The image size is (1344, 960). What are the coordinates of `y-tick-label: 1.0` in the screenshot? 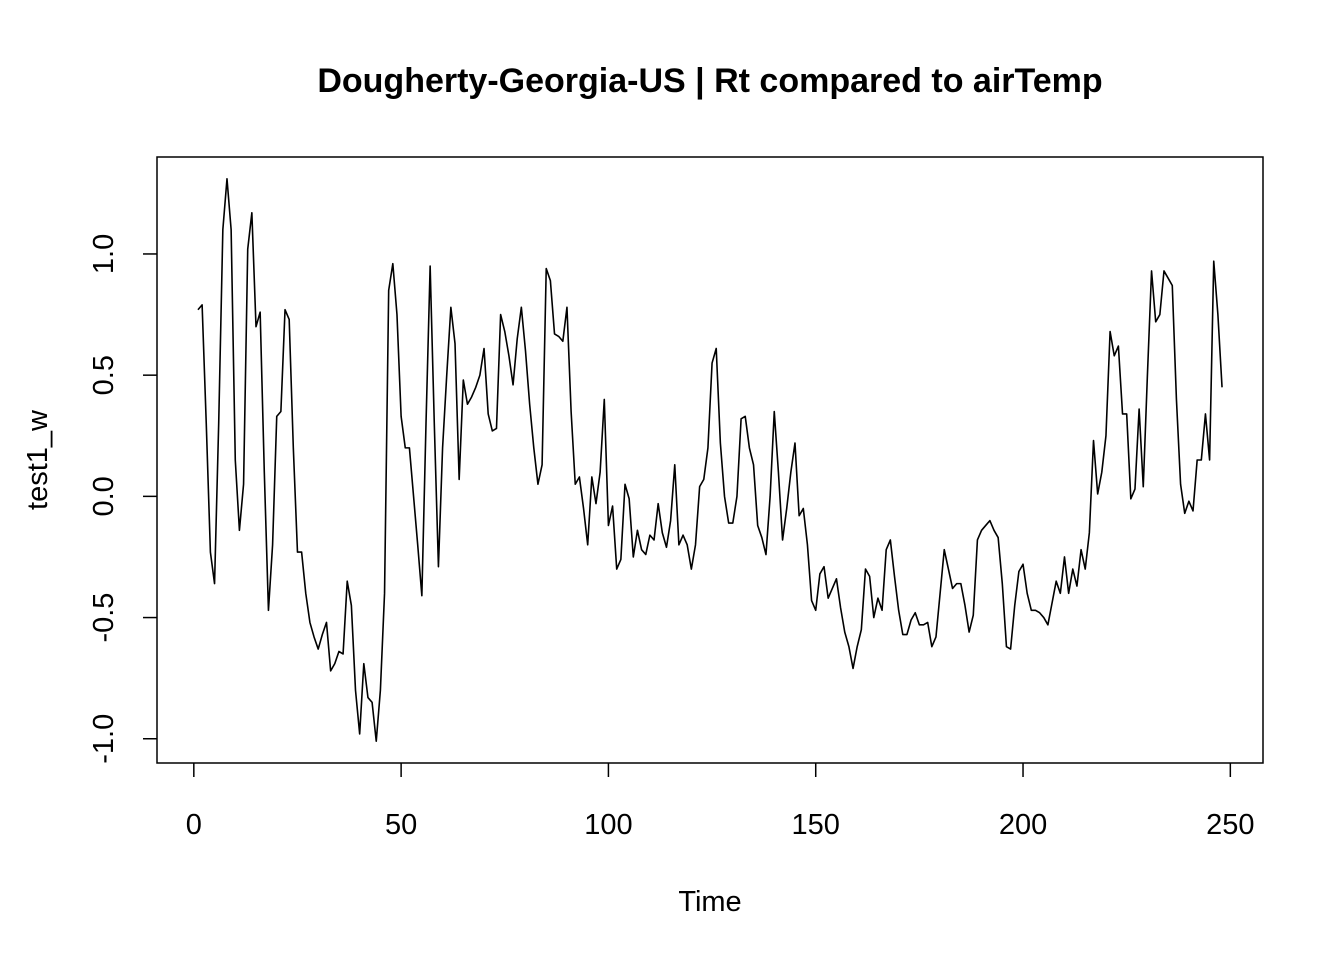 It's located at (104, 254).